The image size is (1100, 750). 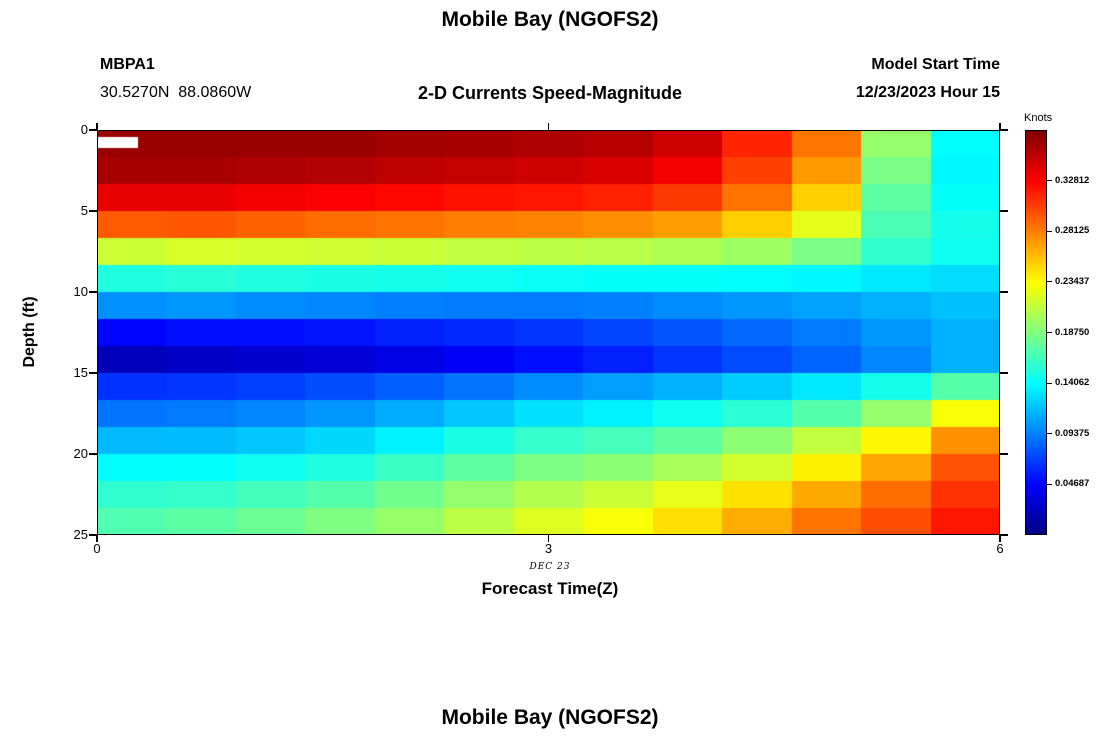 I want to click on colorbar-unit-label: Knots, so click(x=1038, y=118).